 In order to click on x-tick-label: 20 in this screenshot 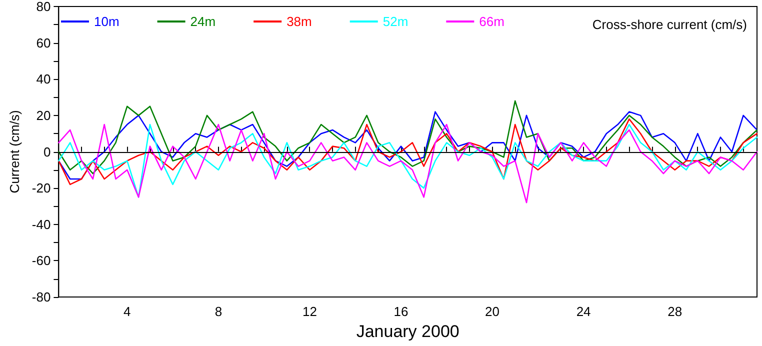, I will do `click(492, 311)`.